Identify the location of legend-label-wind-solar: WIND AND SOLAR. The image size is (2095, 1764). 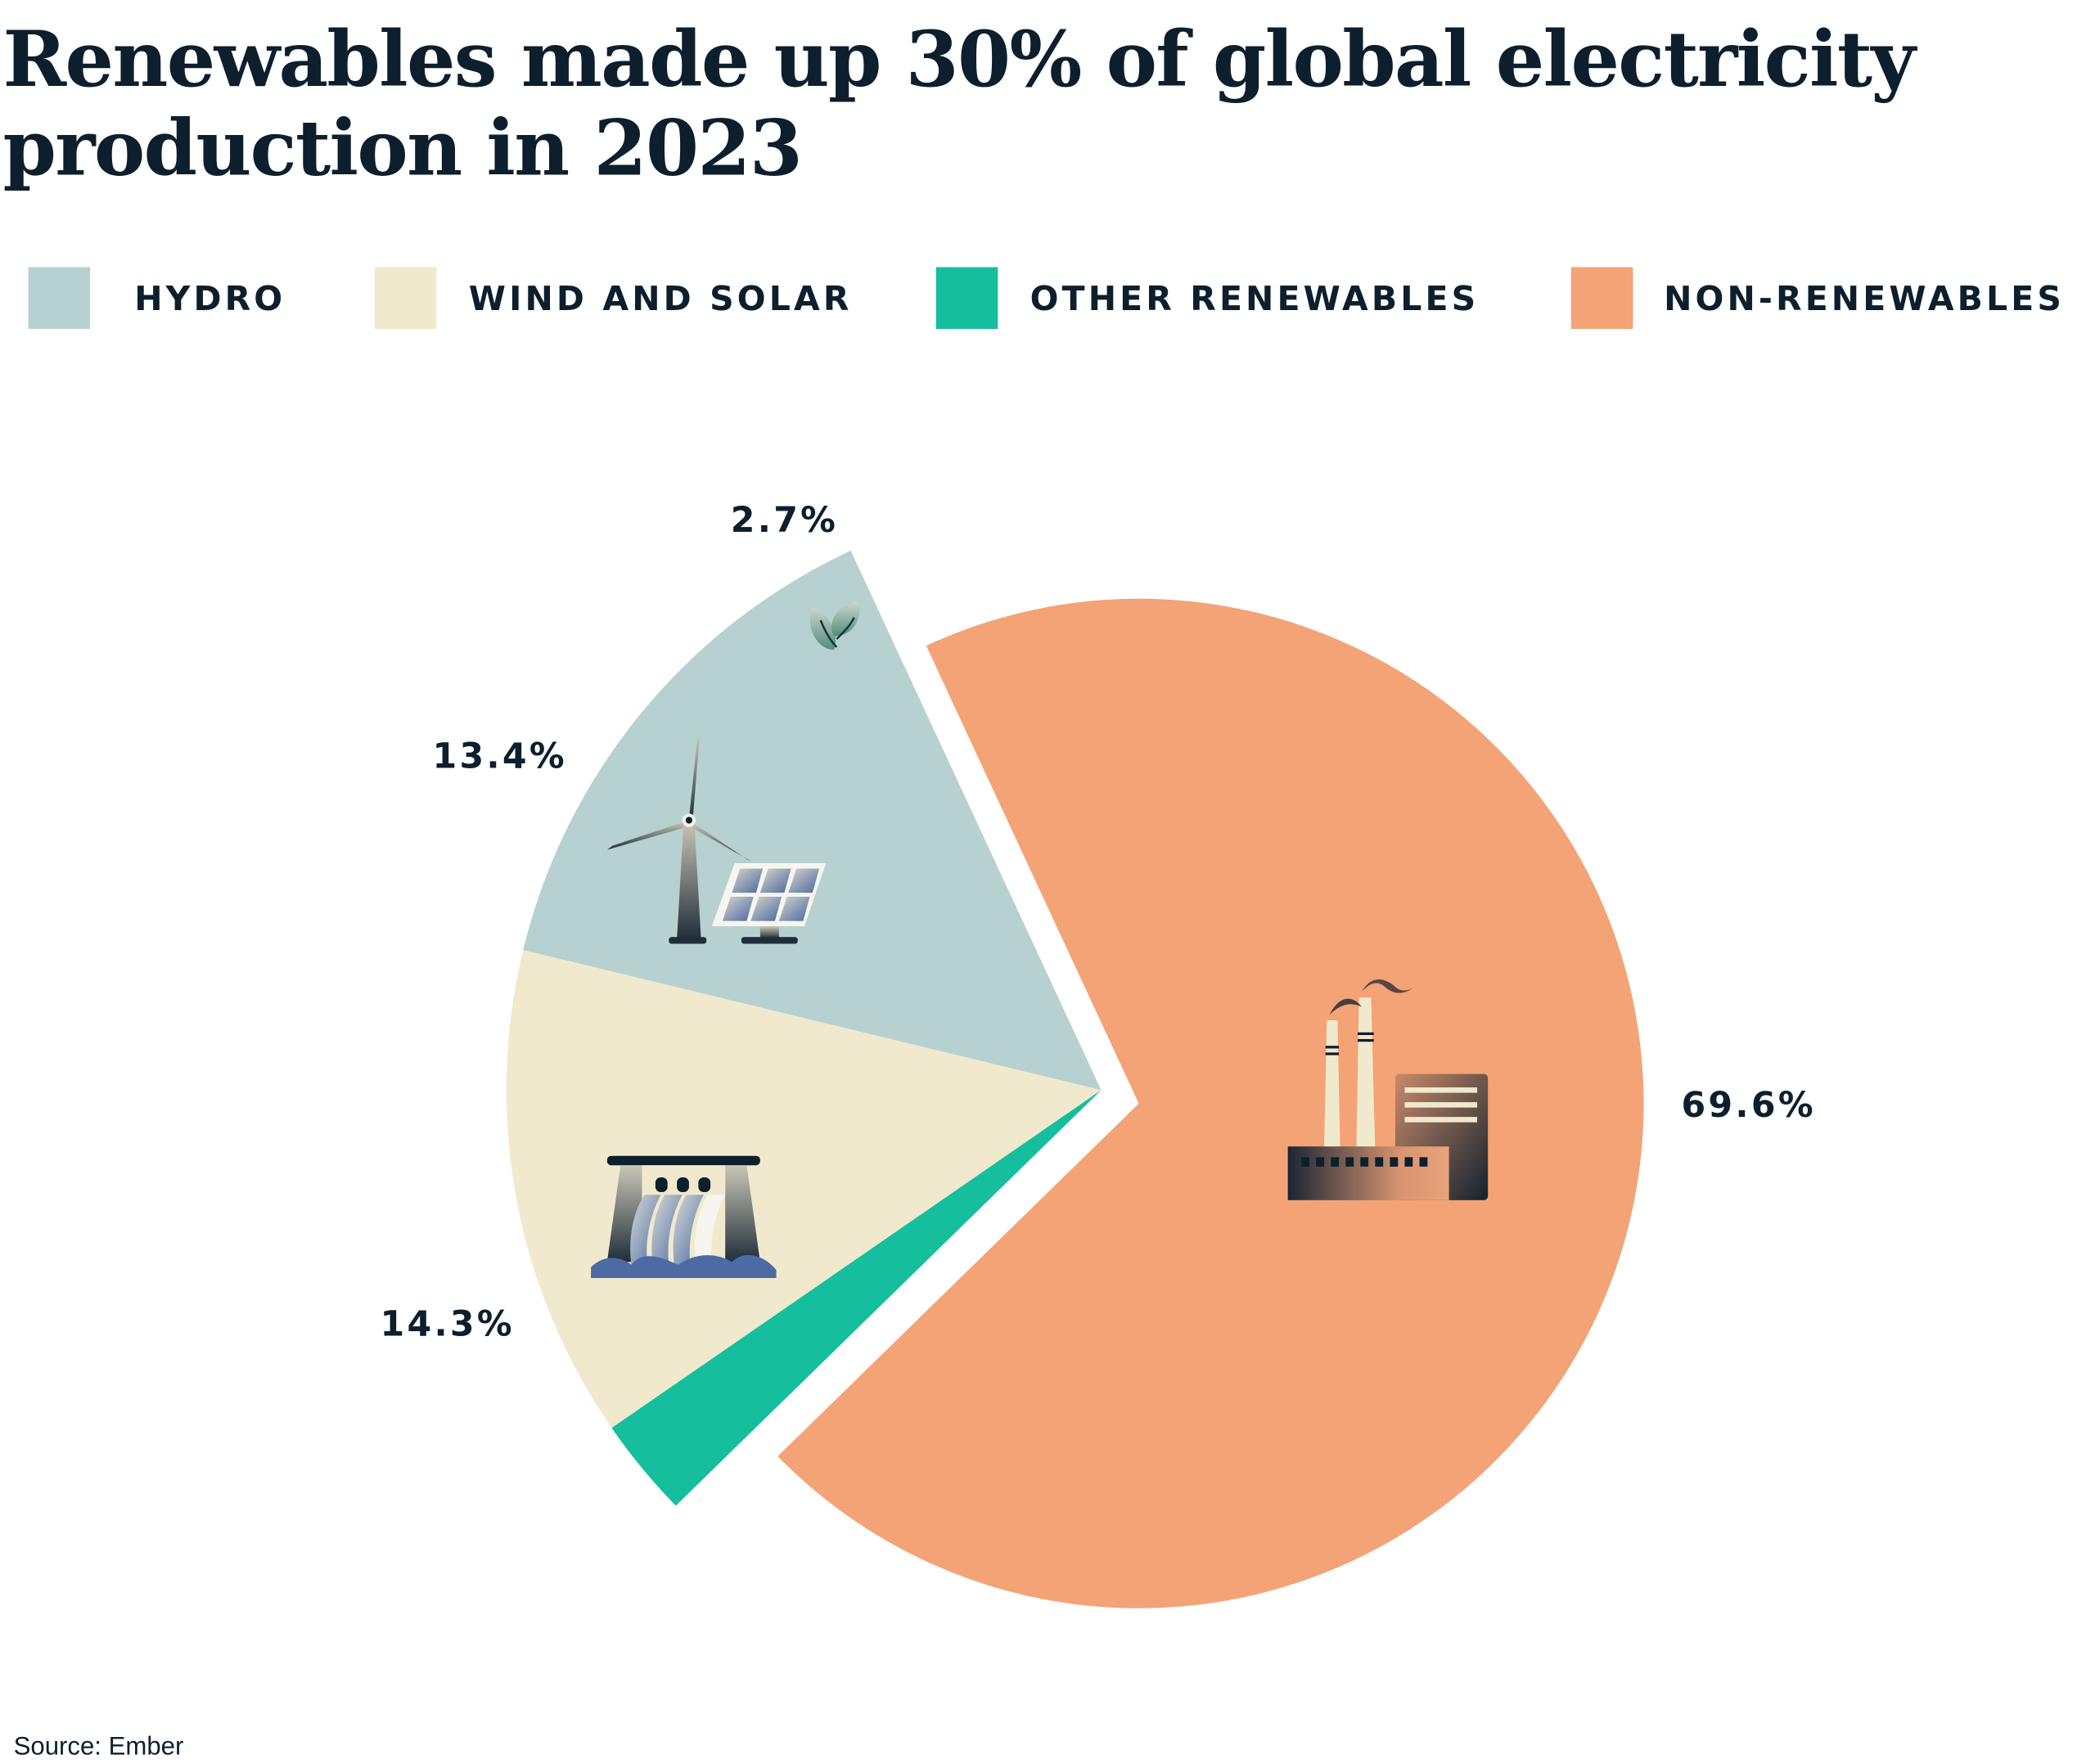
(661, 299).